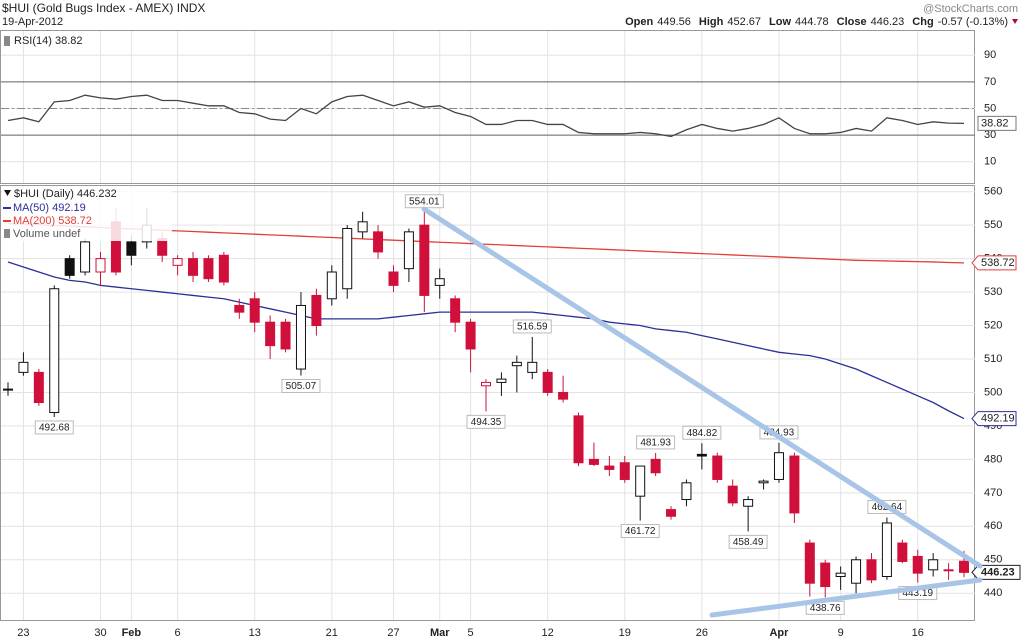 This screenshot has width=1023, height=644. What do you see at coordinates (779, 633) in the screenshot?
I see `x-tick-label: Apr` at bounding box center [779, 633].